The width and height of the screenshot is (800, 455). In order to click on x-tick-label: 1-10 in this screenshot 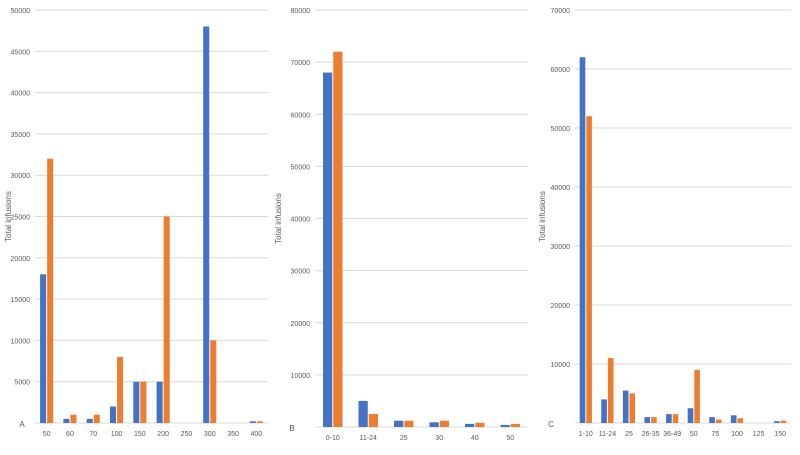, I will do `click(586, 434)`.